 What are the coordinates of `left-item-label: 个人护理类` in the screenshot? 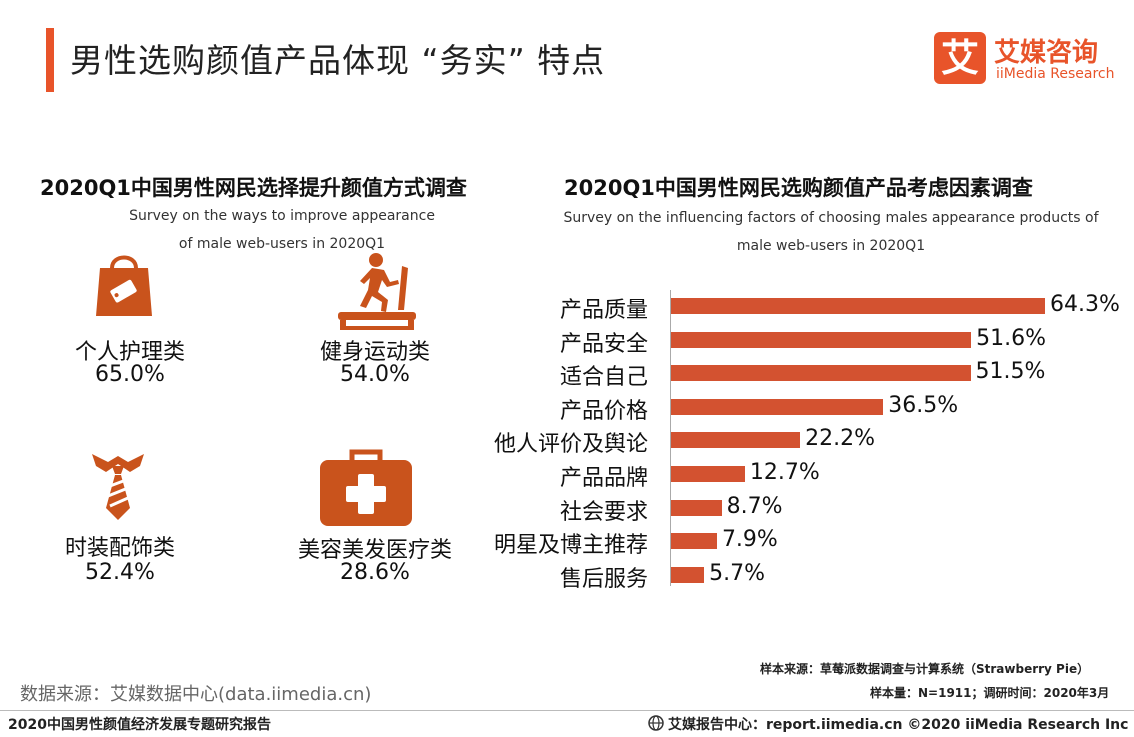 It's located at (129, 352).